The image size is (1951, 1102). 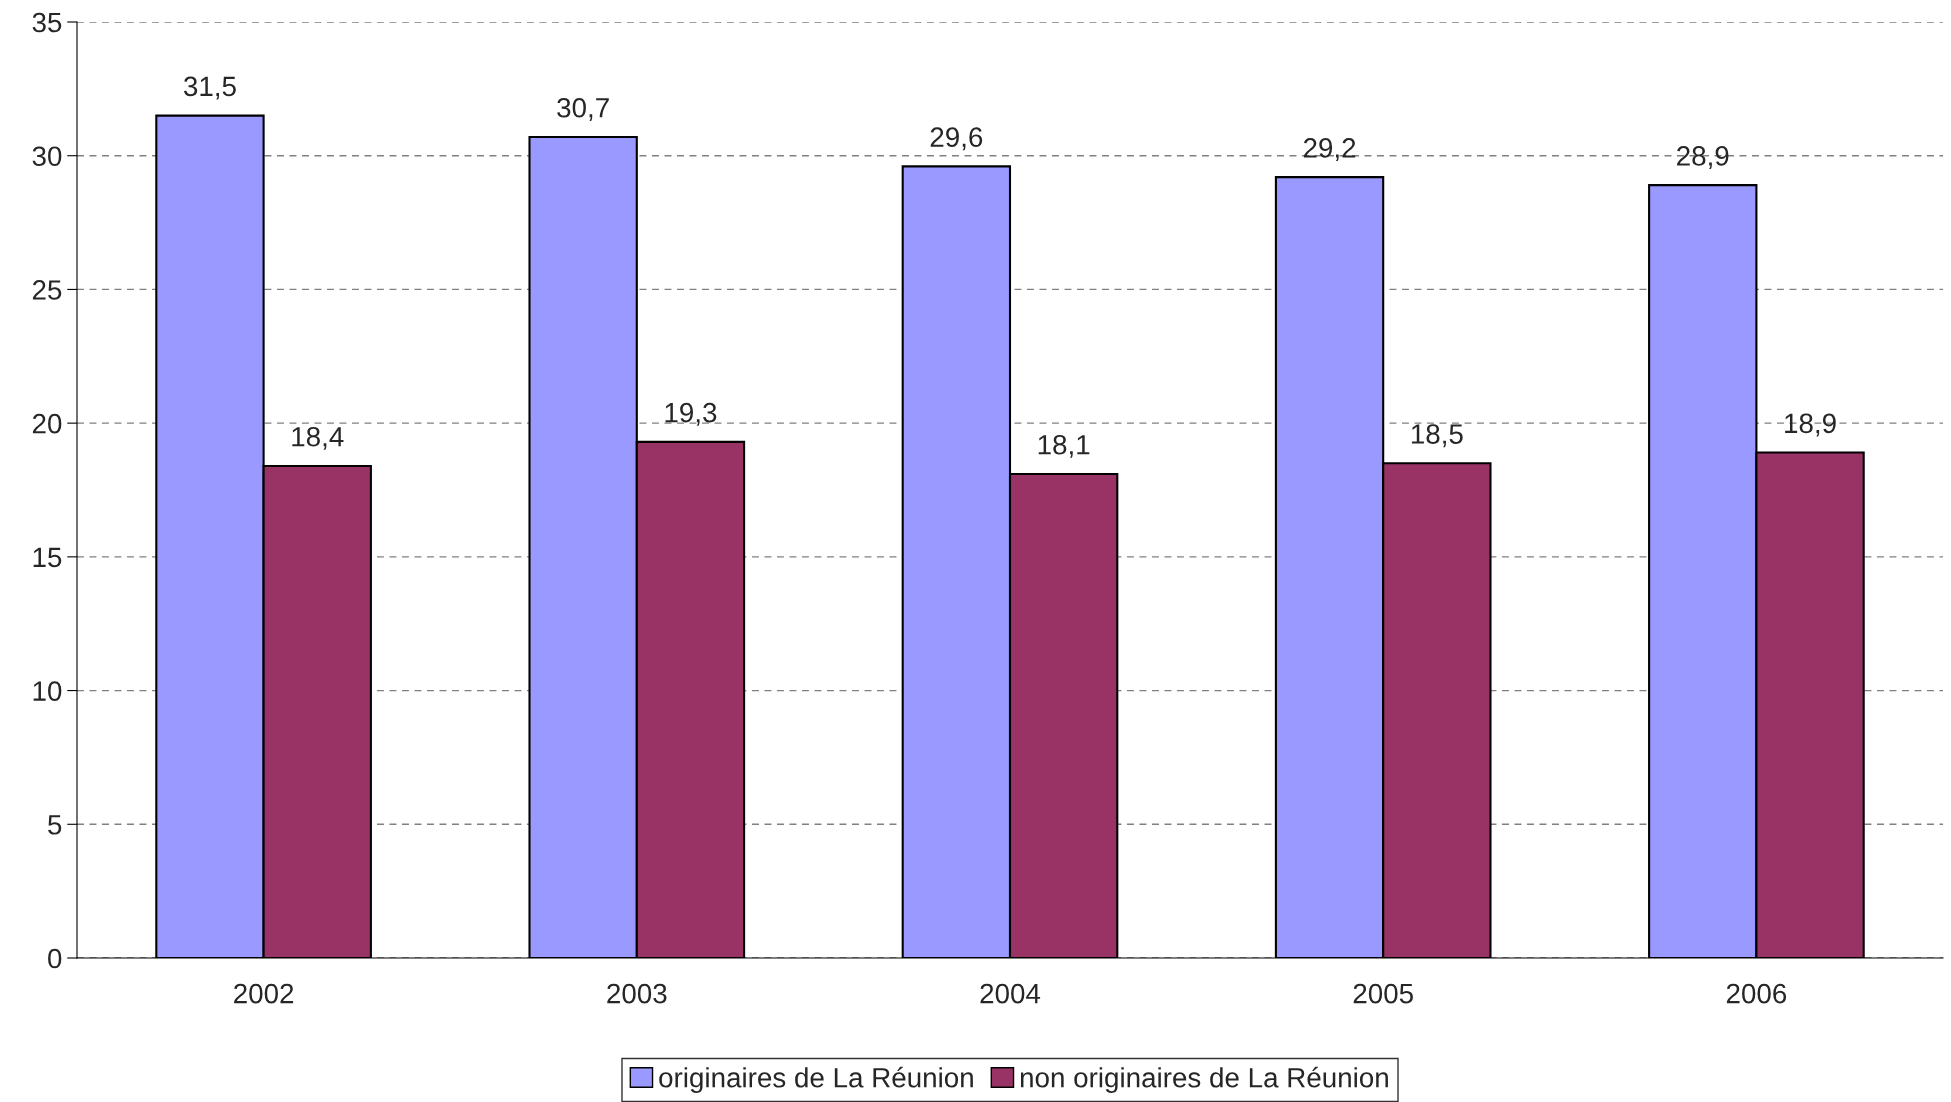 I want to click on y-tick-label: 20, so click(x=47, y=423).